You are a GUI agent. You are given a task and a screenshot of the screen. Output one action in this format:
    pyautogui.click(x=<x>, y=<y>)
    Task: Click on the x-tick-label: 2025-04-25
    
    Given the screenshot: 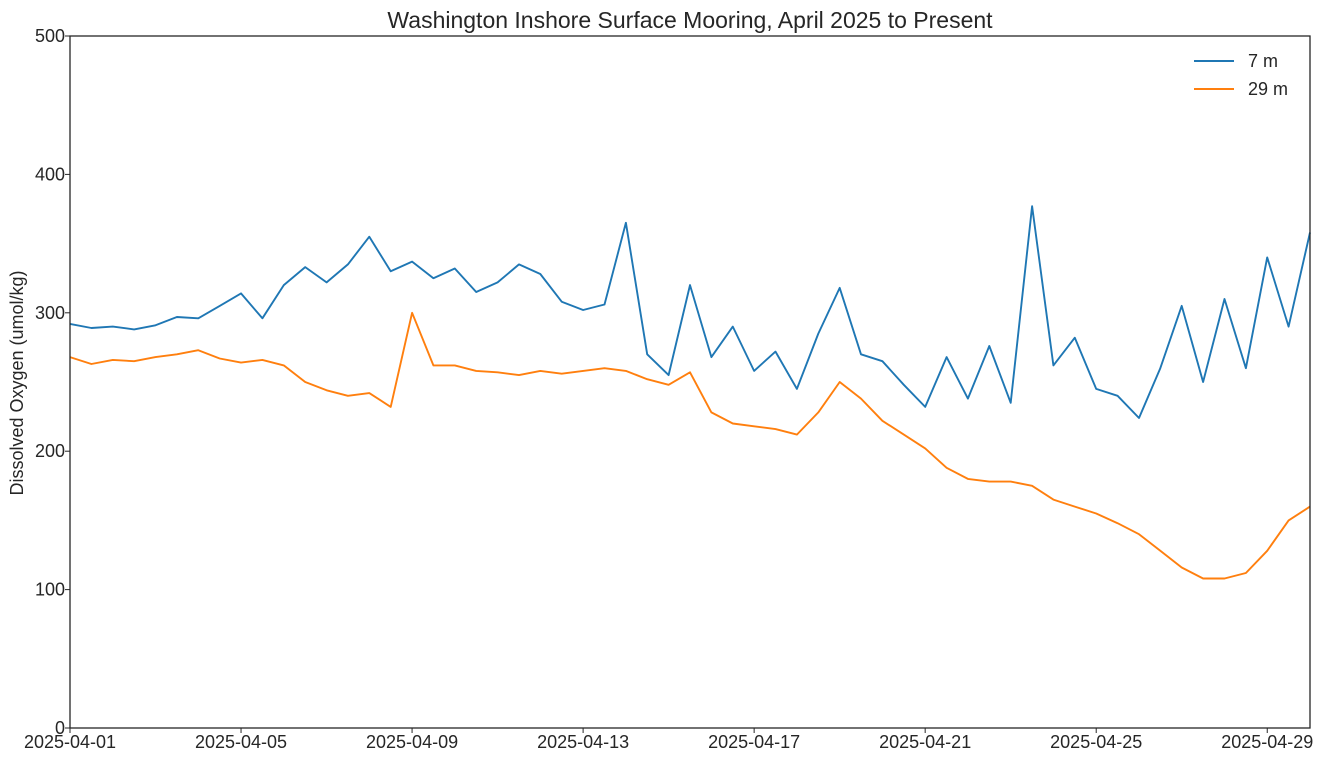 What is the action you would take?
    pyautogui.click(x=1096, y=742)
    